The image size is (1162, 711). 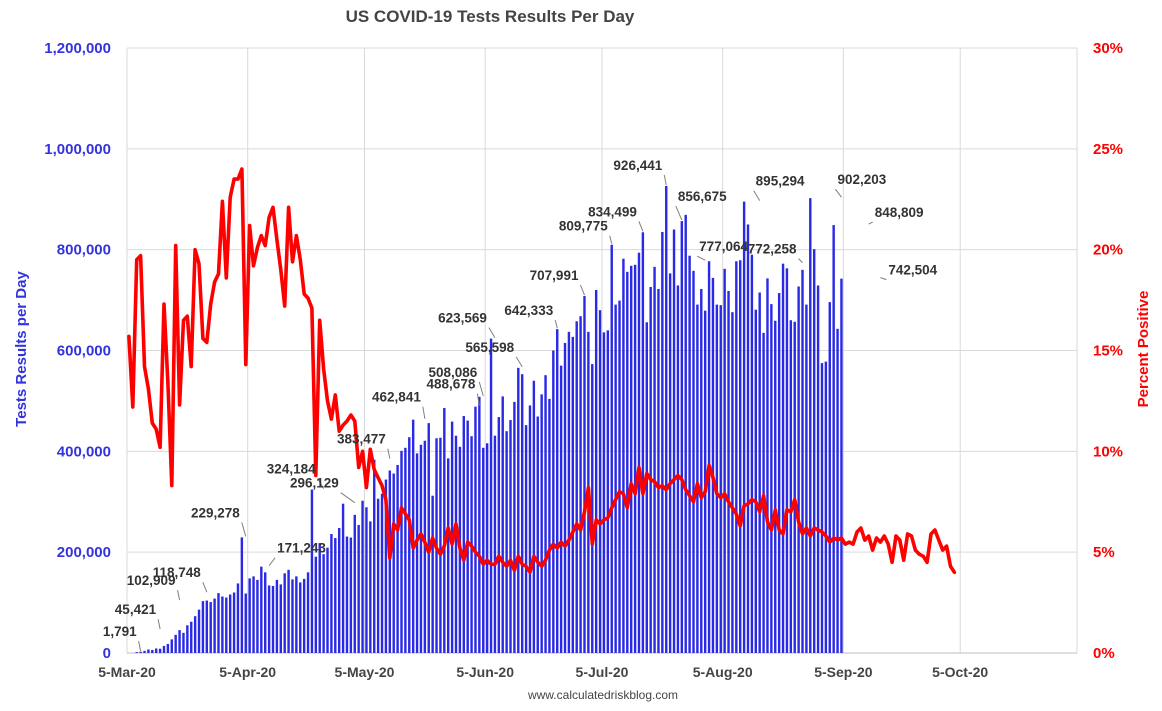 I want to click on annotation-label: 324,184, so click(x=291, y=469).